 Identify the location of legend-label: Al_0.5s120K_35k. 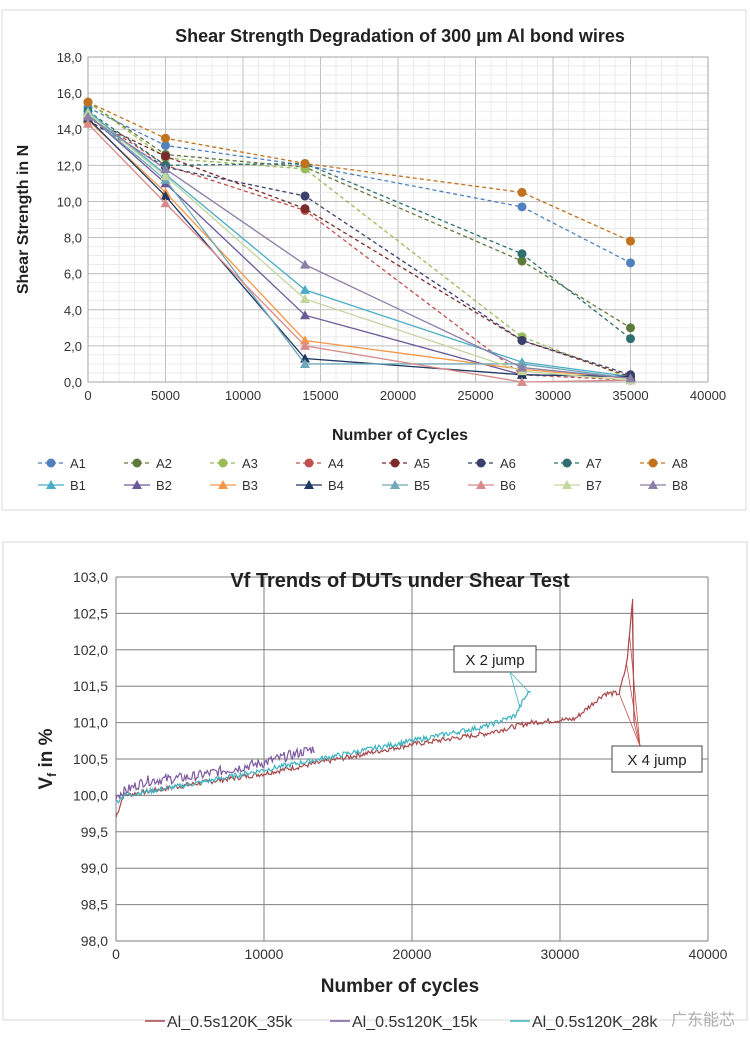
(230, 1022).